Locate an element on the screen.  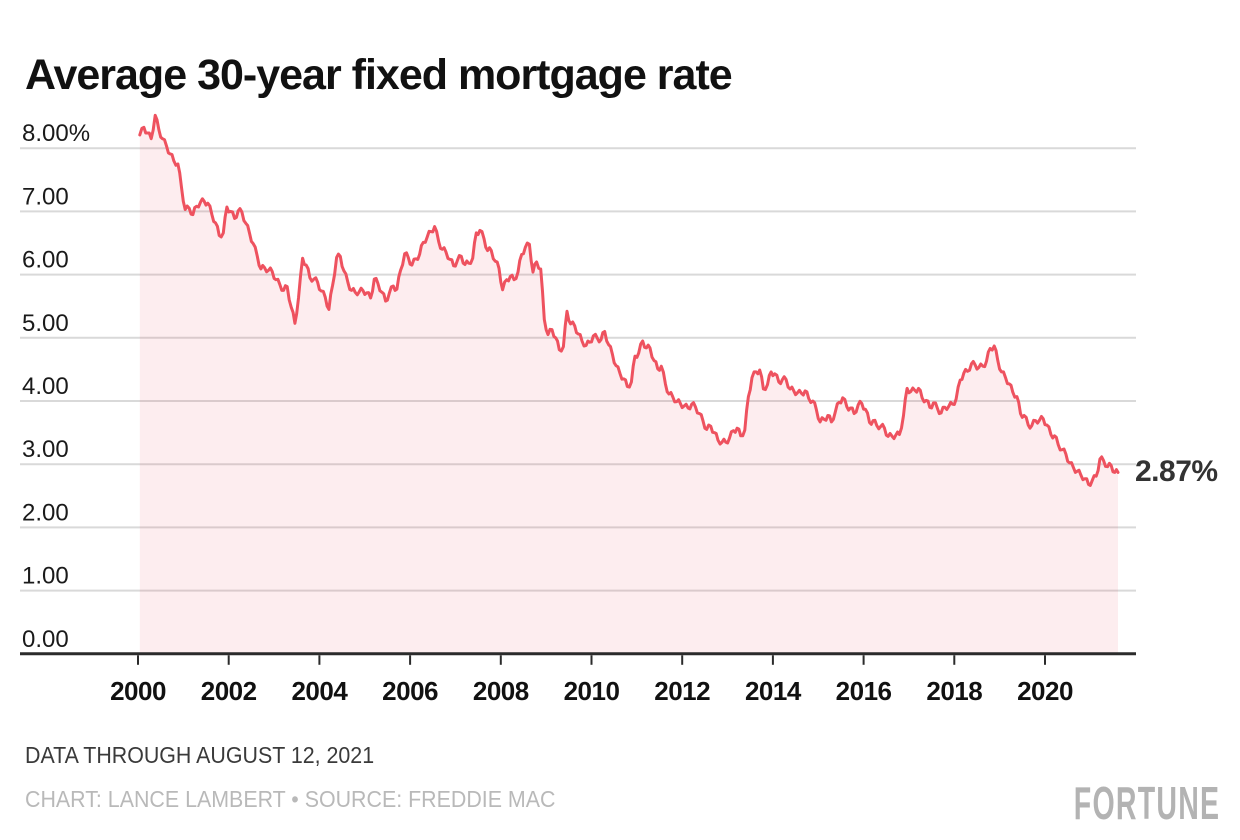
y-axis-label: 5.00 is located at coordinates (45, 323).